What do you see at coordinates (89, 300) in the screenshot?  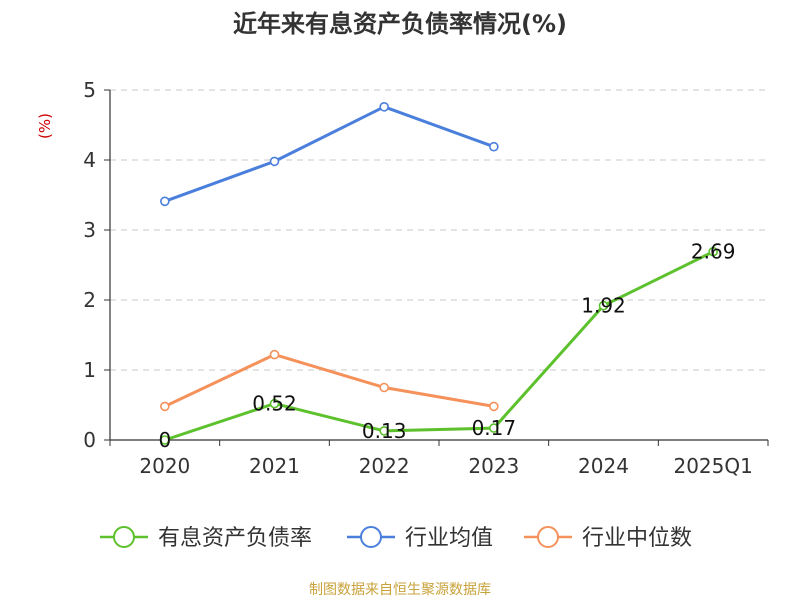 I see `y-tick-label: 2` at bounding box center [89, 300].